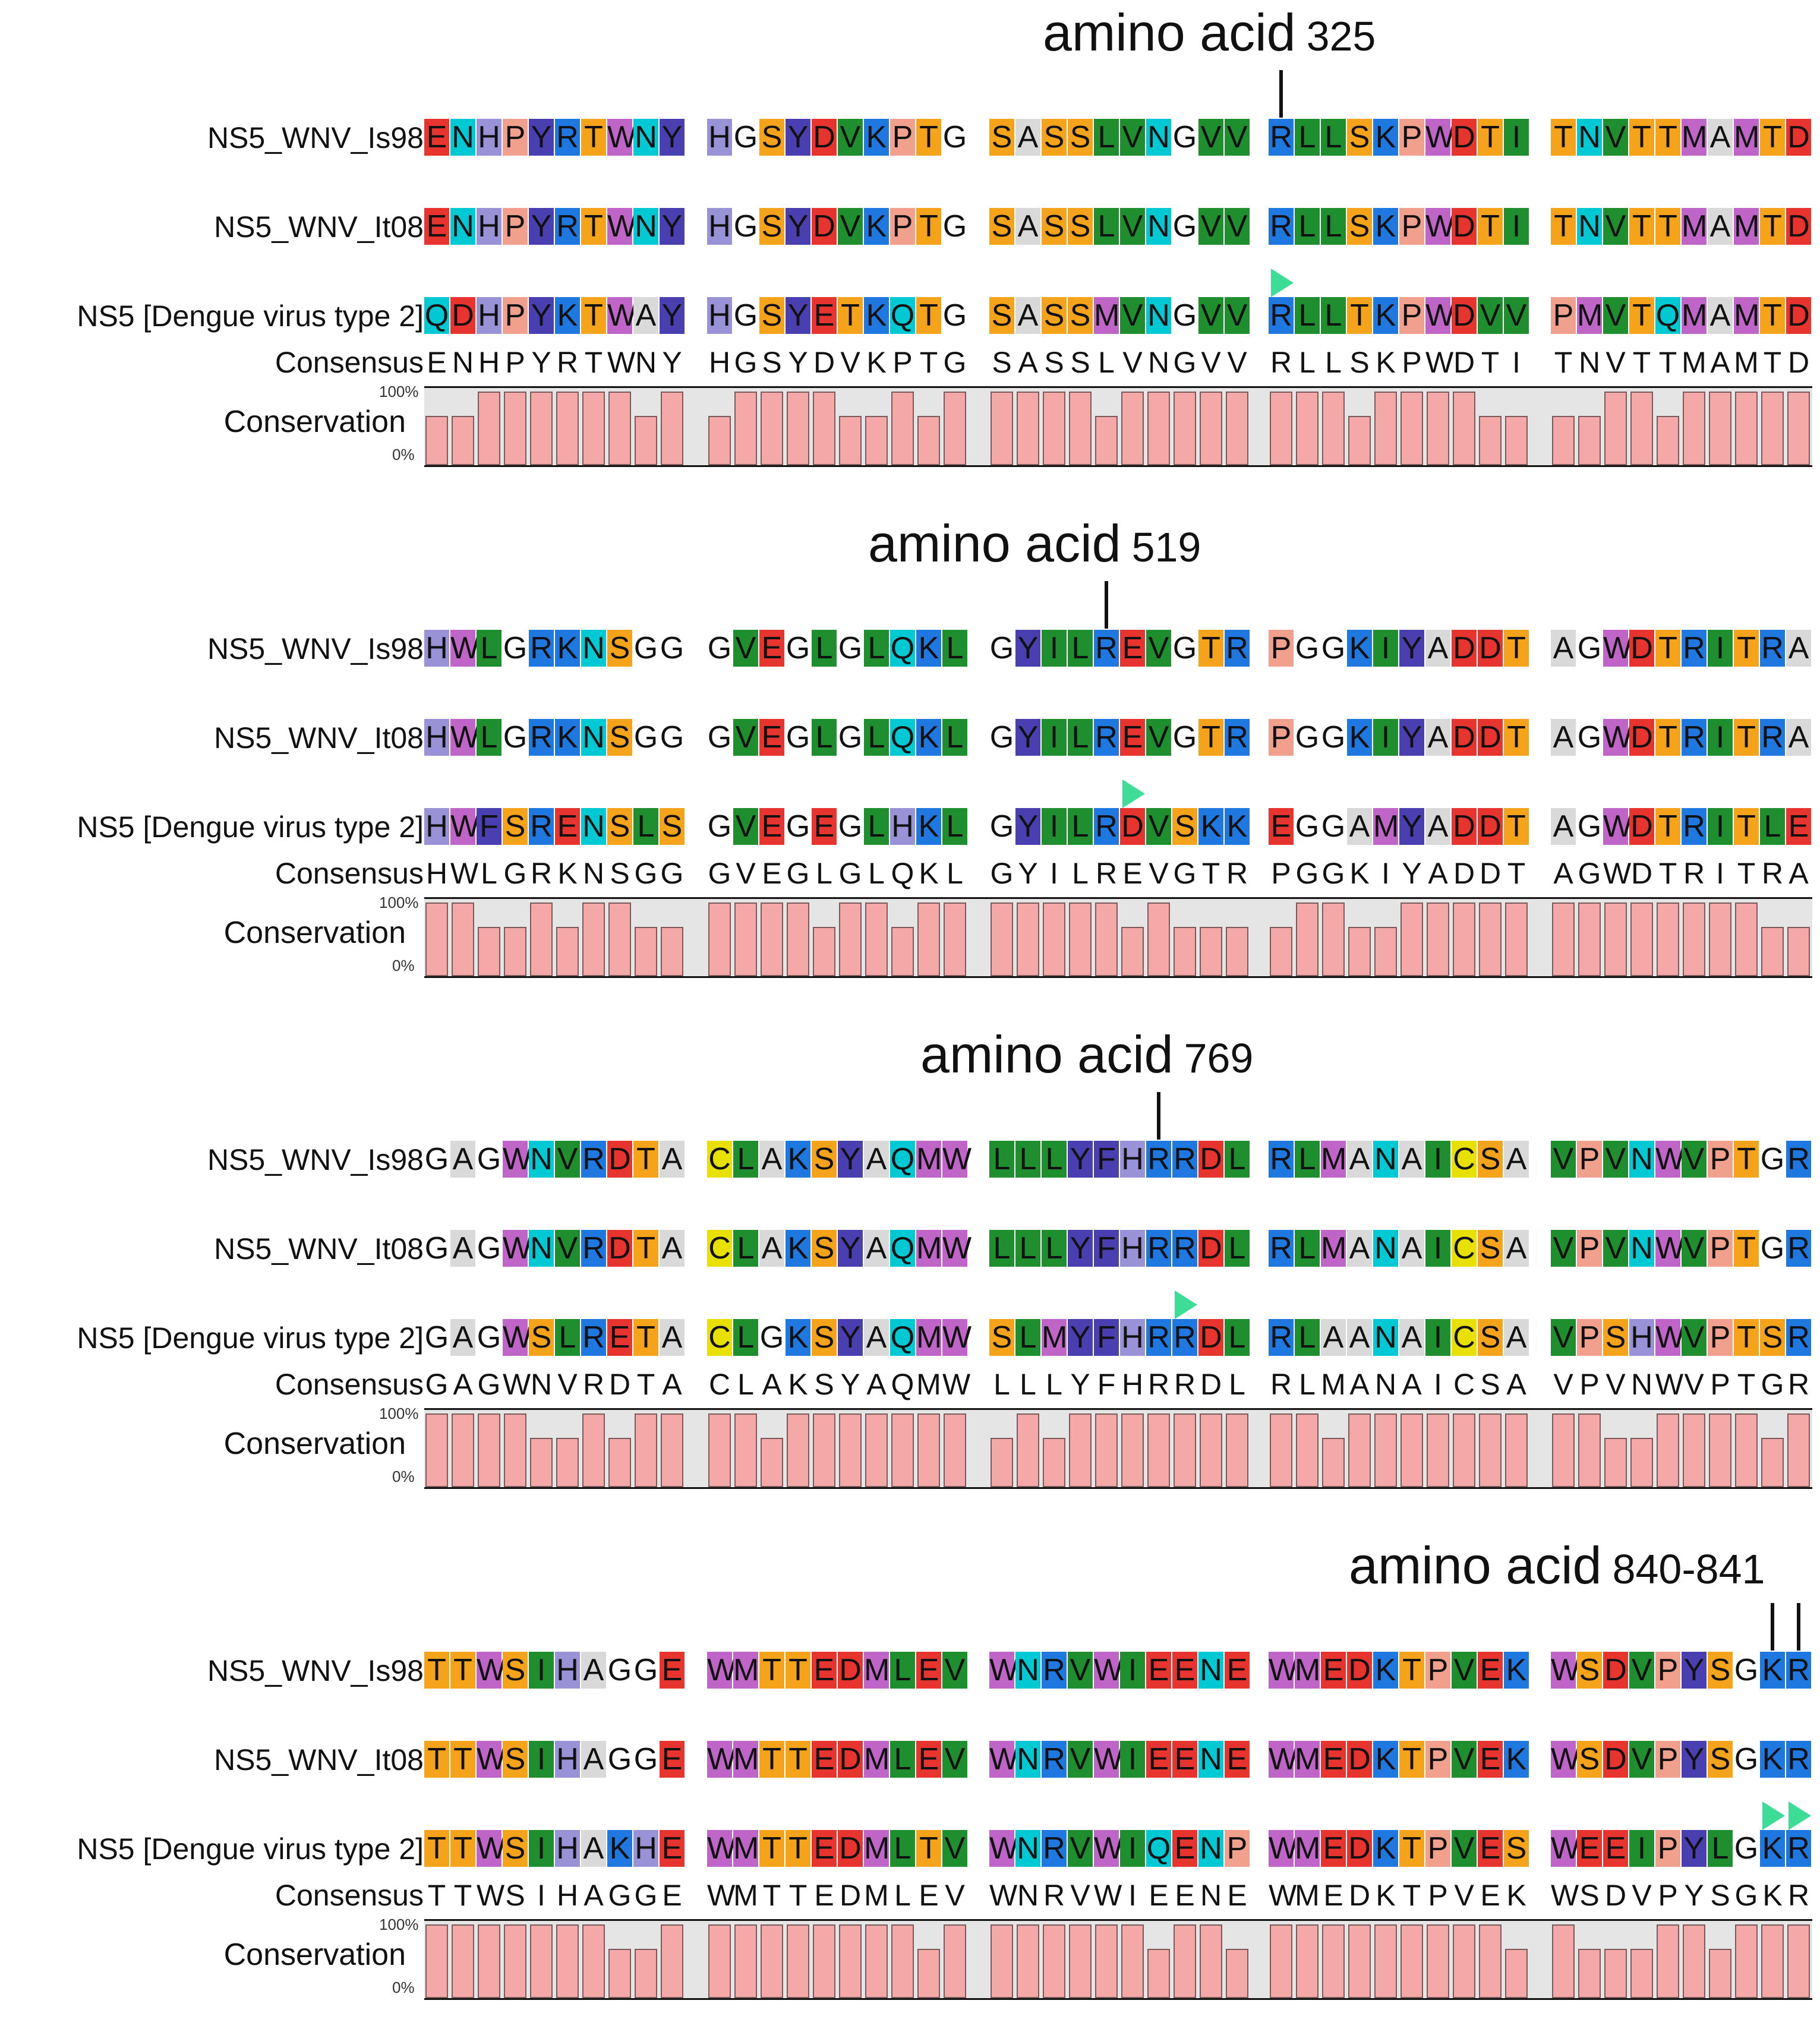 The image size is (1820, 2032). Describe the element at coordinates (567, 1384) in the screenshot. I see `consensus-residue: V` at that location.